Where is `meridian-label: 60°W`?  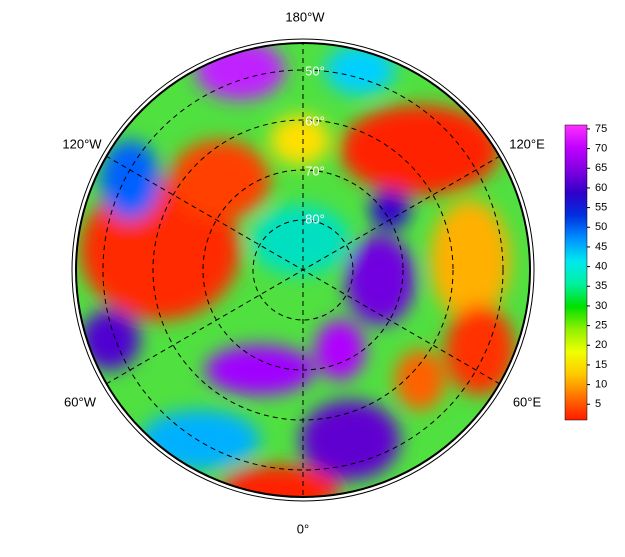
meridian-label: 60°W is located at coordinates (80, 401).